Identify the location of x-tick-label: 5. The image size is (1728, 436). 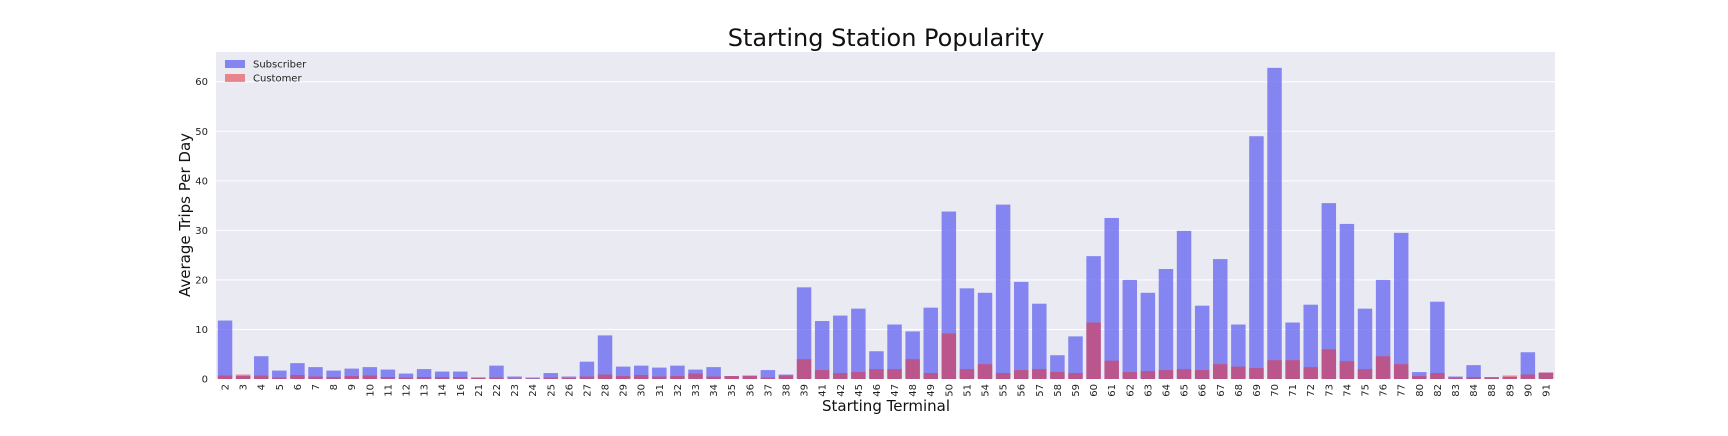
(280, 387).